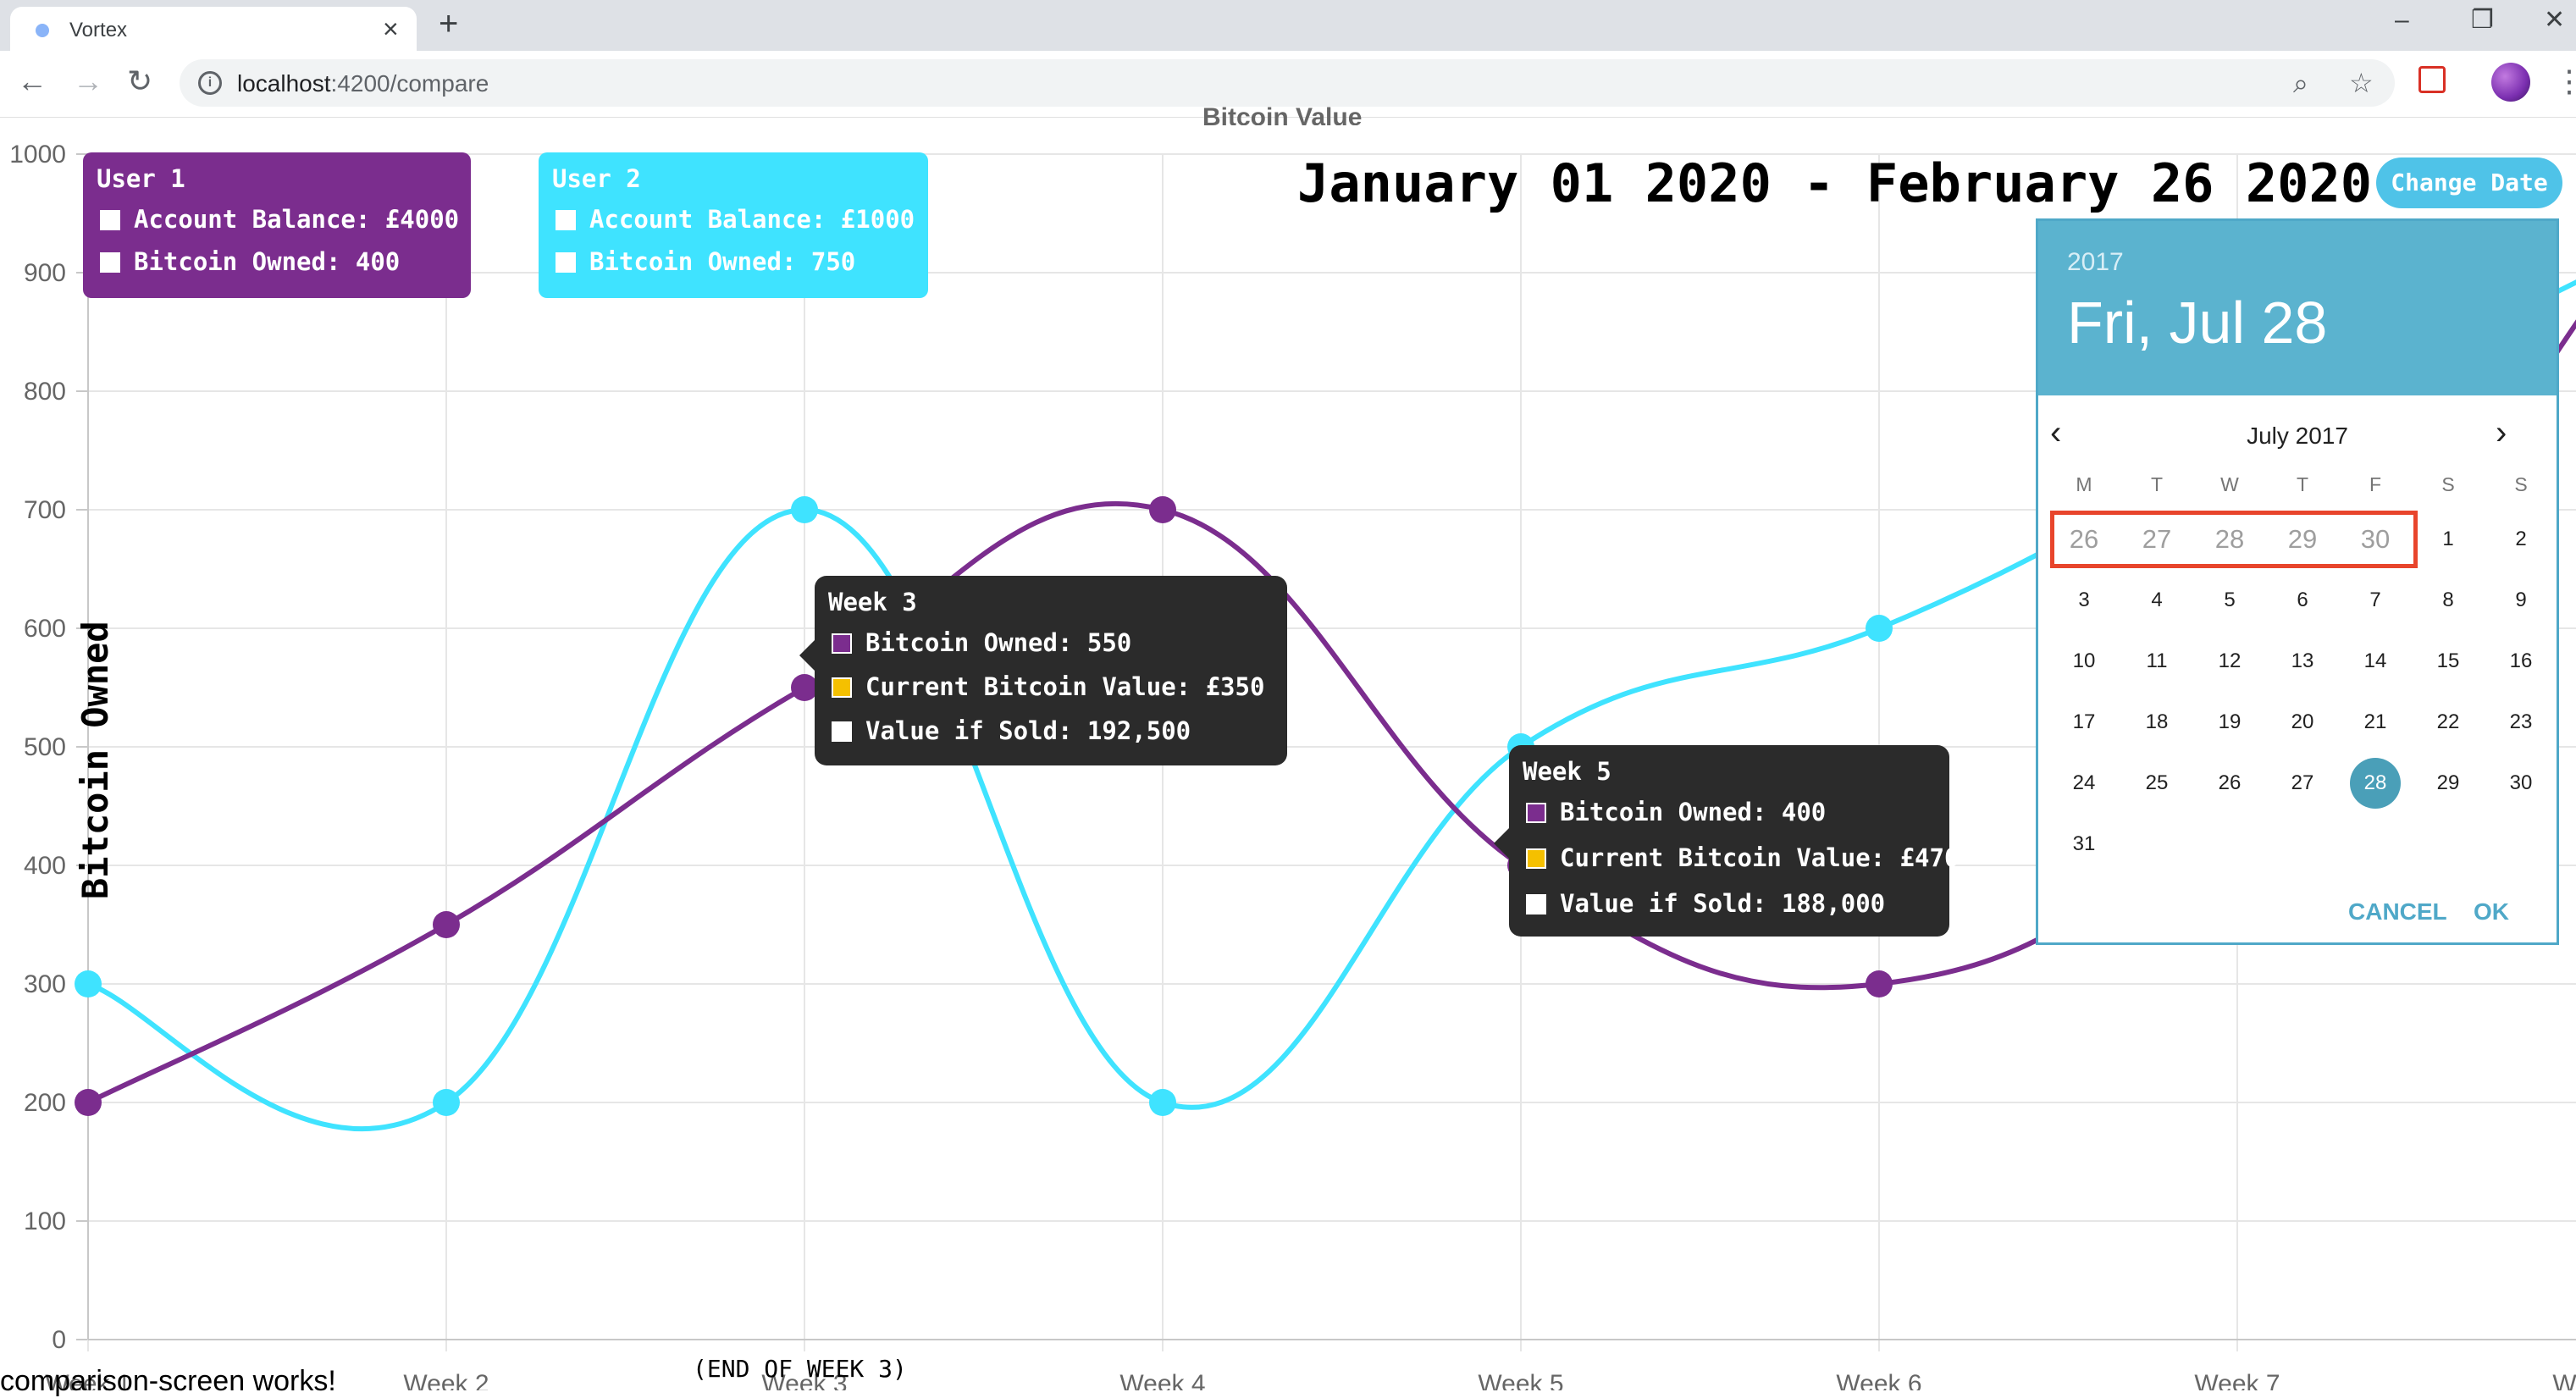 The width and height of the screenshot is (2576, 1398). I want to click on calendar-day: 25, so click(2157, 782).